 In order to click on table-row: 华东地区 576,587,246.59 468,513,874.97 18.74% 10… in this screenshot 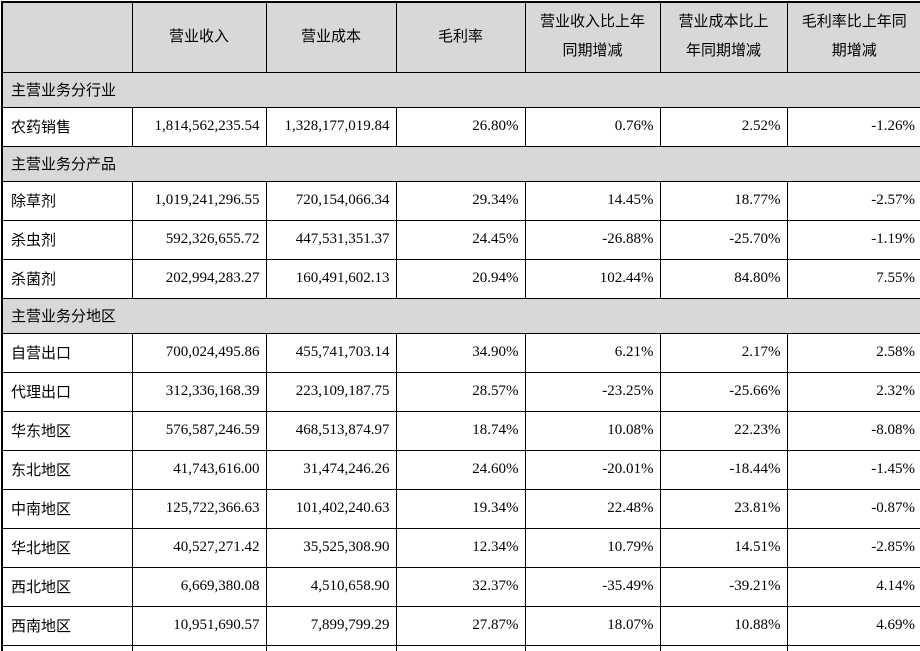, I will do `click(460, 430)`.